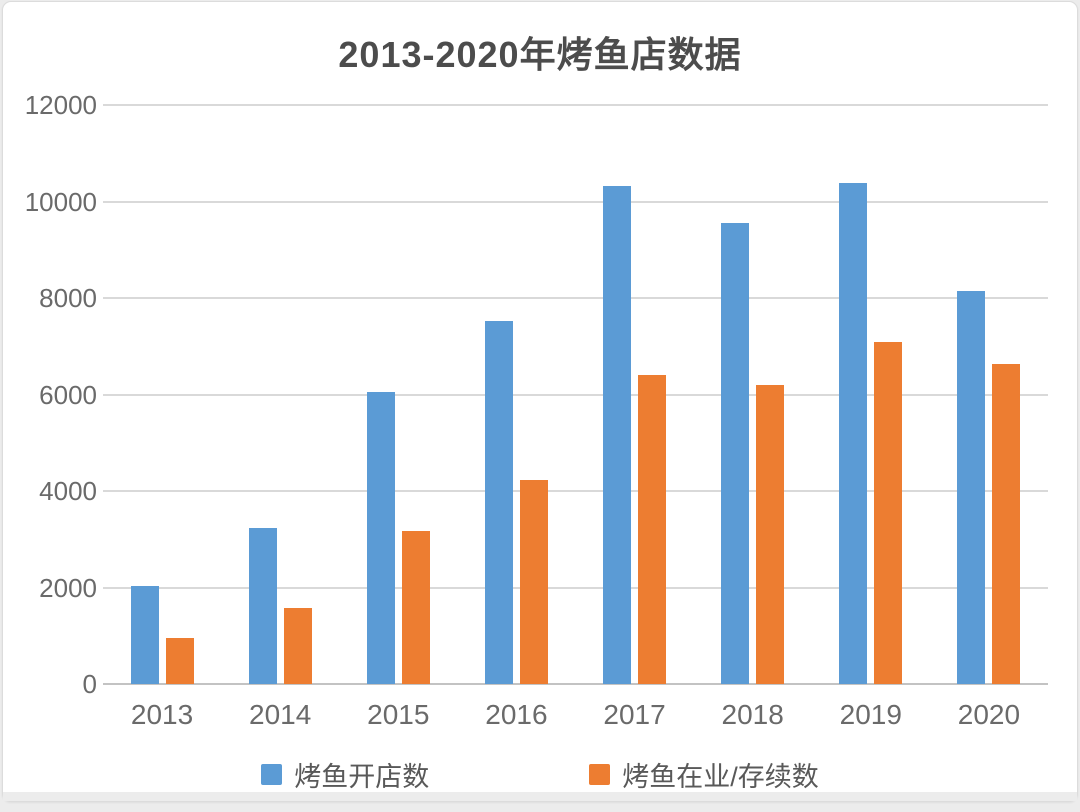  What do you see at coordinates (68, 394) in the screenshot?
I see `y-tick-label-6000: 6000` at bounding box center [68, 394].